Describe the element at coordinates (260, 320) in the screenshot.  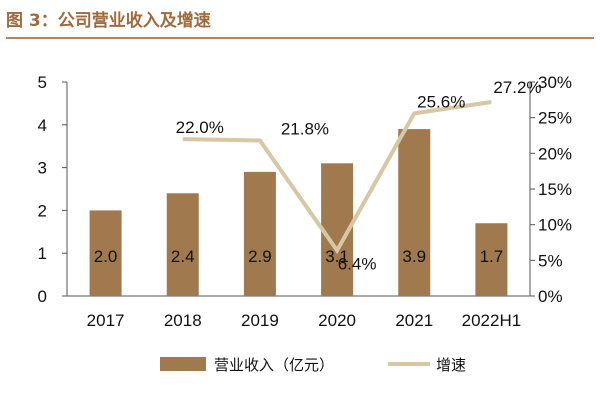
I see `x-tick-label: 2019` at that location.